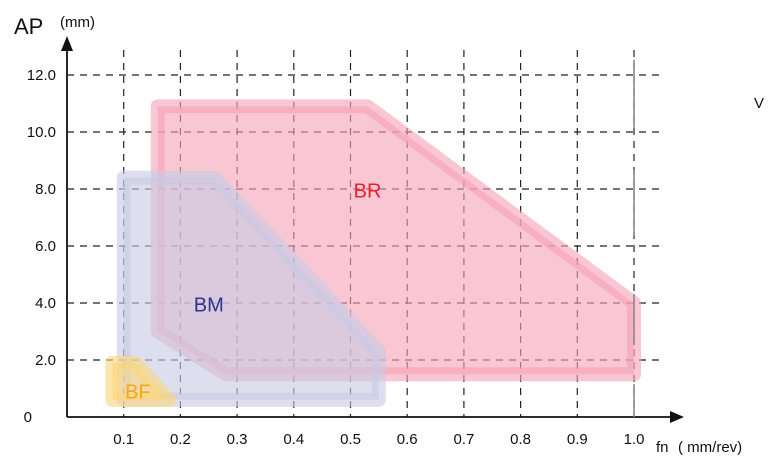 The width and height of the screenshot is (769, 459). I want to click on y-tick-label: 2.0, so click(45, 360).